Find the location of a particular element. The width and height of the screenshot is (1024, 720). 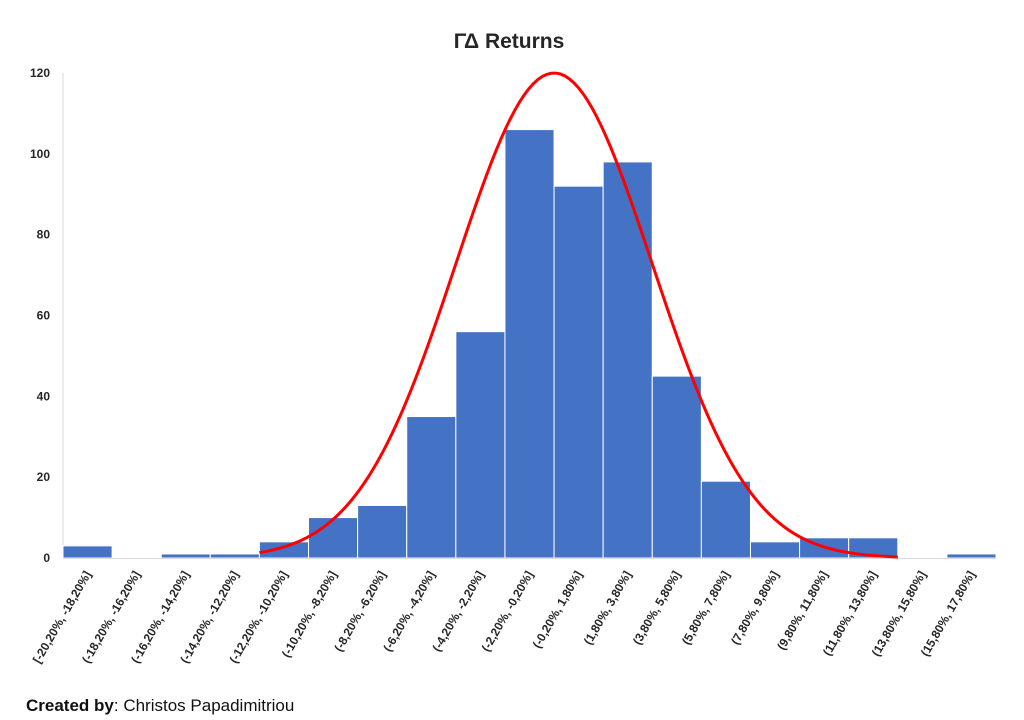

x-tick-label: (7,80%, 9,80%] is located at coordinates (754, 608).